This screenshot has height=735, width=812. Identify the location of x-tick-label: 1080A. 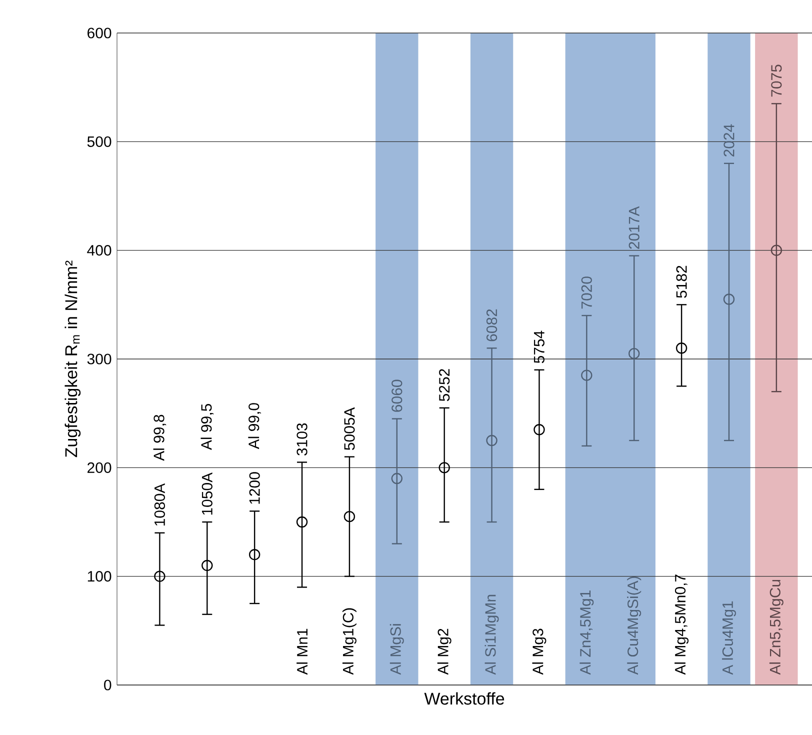
(159, 504).